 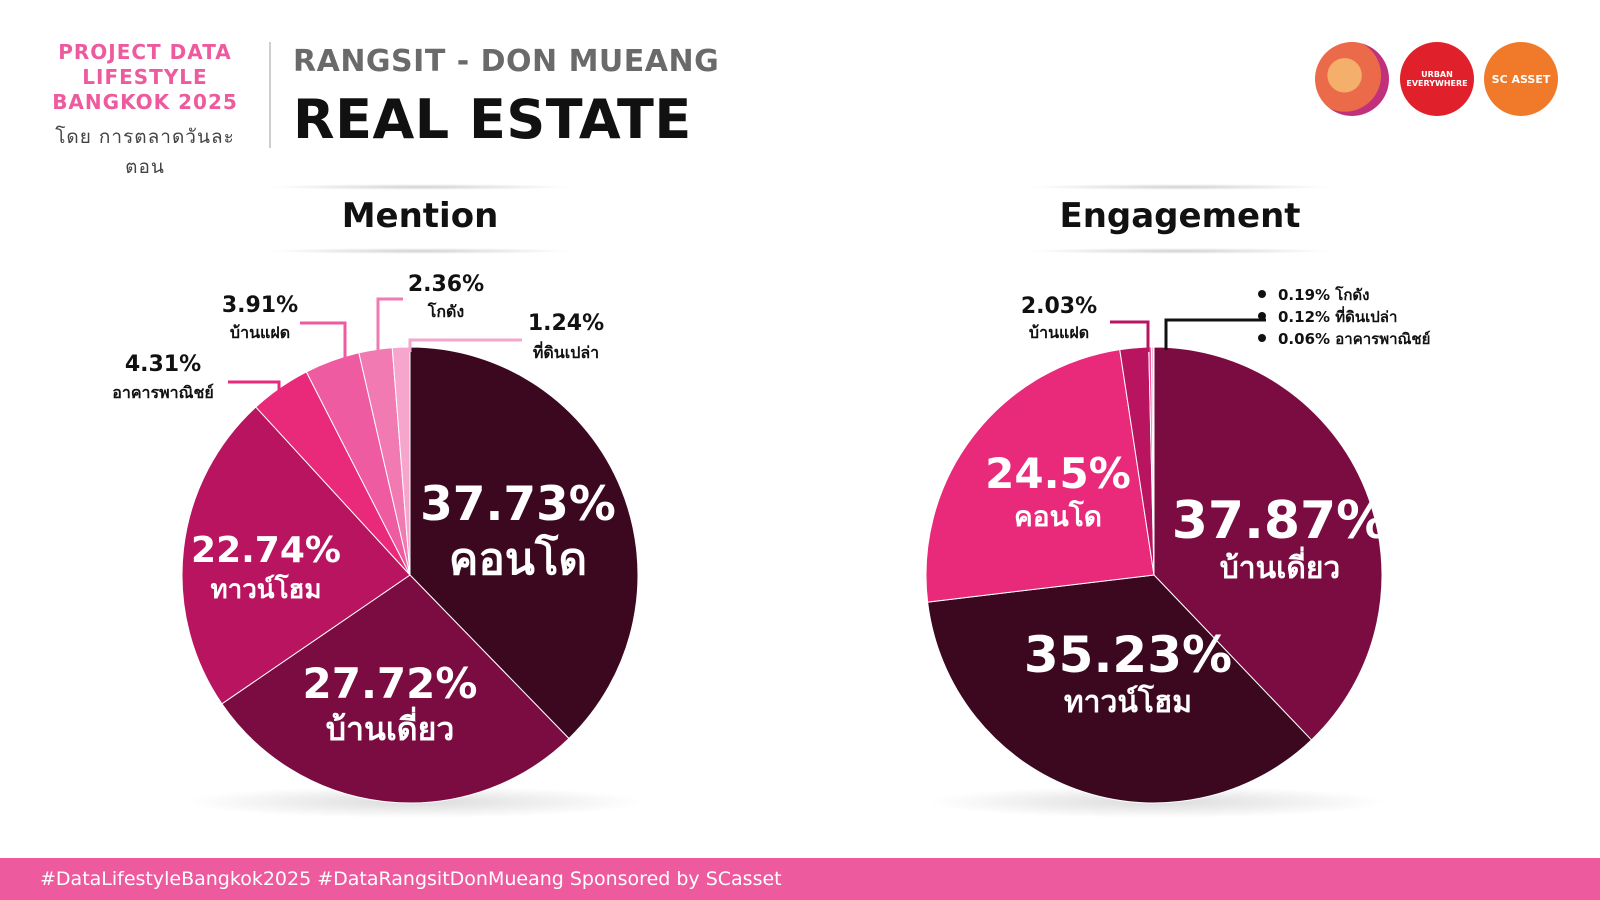 I want to click on sc-asset-logo: SC ASSET, so click(x=1521, y=79).